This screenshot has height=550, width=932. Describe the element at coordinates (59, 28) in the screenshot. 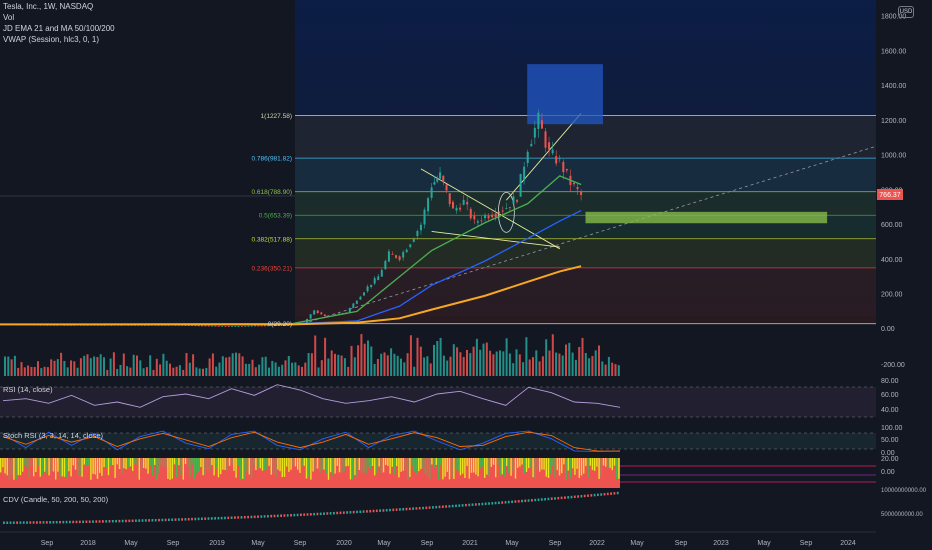

I see `ema-legend: JD EMA 21 and MA 50/100/200` at that location.